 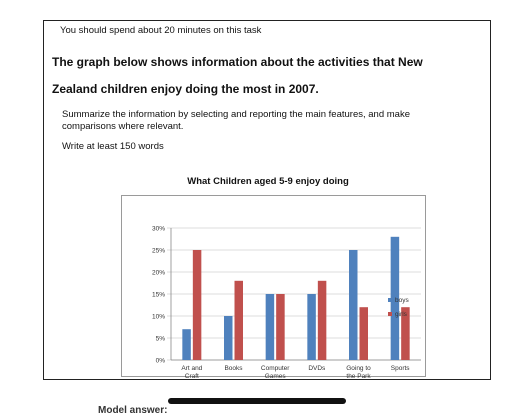 I want to click on y-tick-label: 5%, so click(x=161, y=339).